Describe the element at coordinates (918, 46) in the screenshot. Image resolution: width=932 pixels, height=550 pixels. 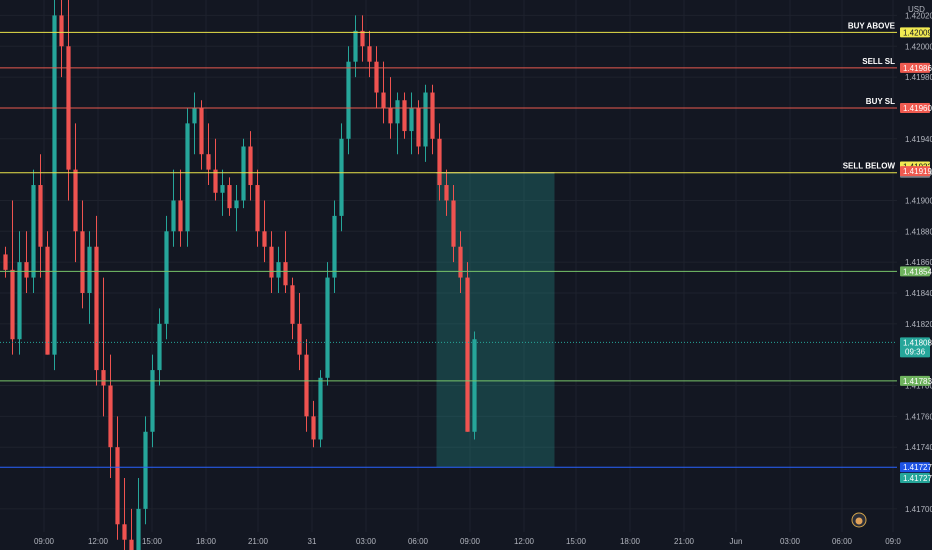
I see `price-tick-label: 1.42000` at that location.